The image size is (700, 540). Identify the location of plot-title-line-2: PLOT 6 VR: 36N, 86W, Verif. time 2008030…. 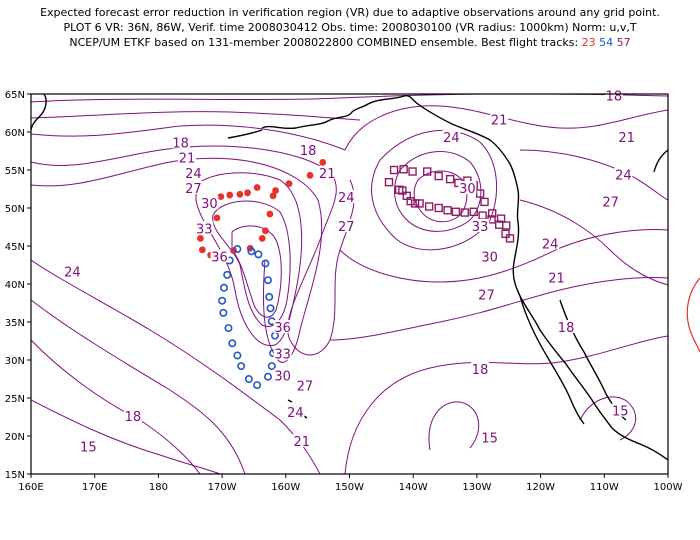
(350, 27).